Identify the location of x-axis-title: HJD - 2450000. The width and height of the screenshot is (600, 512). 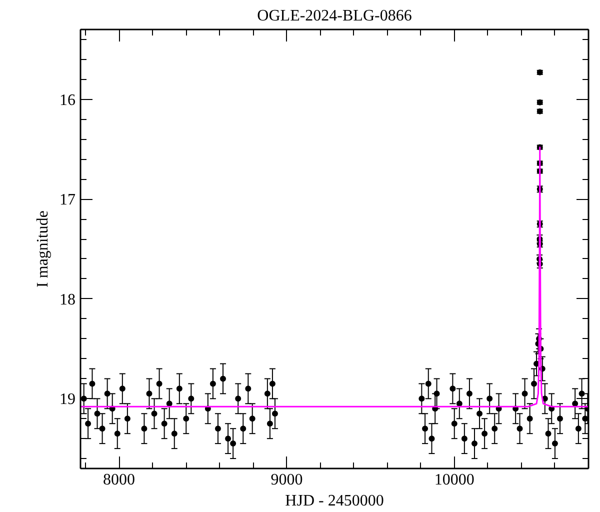
(334, 501).